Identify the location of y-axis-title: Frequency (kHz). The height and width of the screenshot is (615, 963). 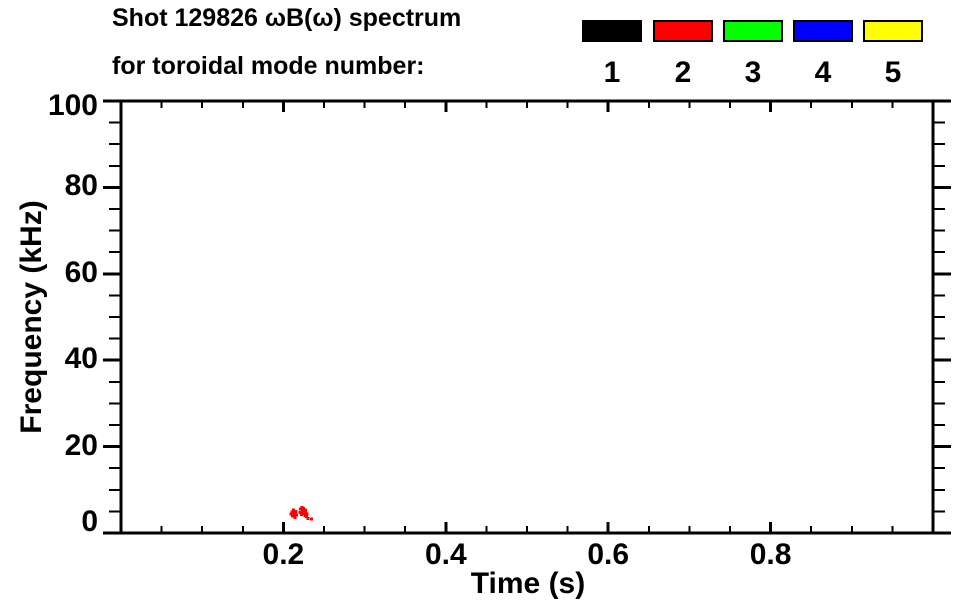
(31, 317).